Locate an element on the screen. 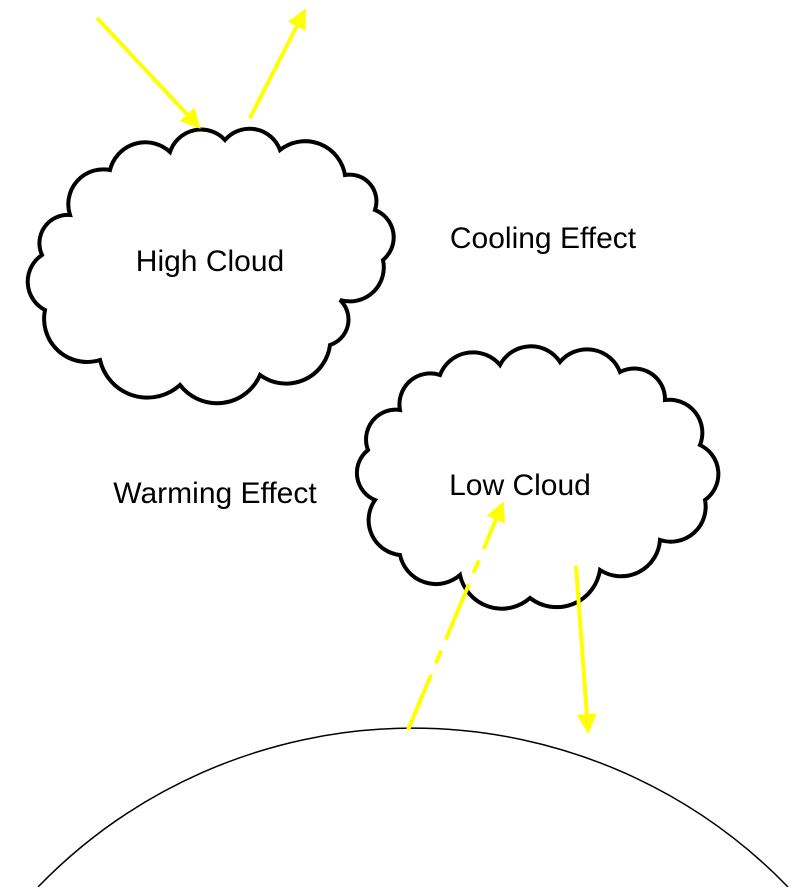  downward-arrow is located at coordinates (585, 649).